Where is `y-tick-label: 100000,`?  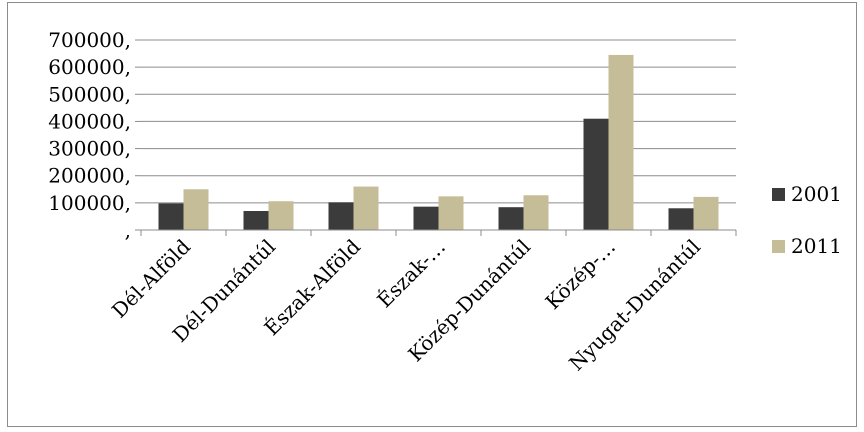 y-tick-label: 100000, is located at coordinates (89, 203).